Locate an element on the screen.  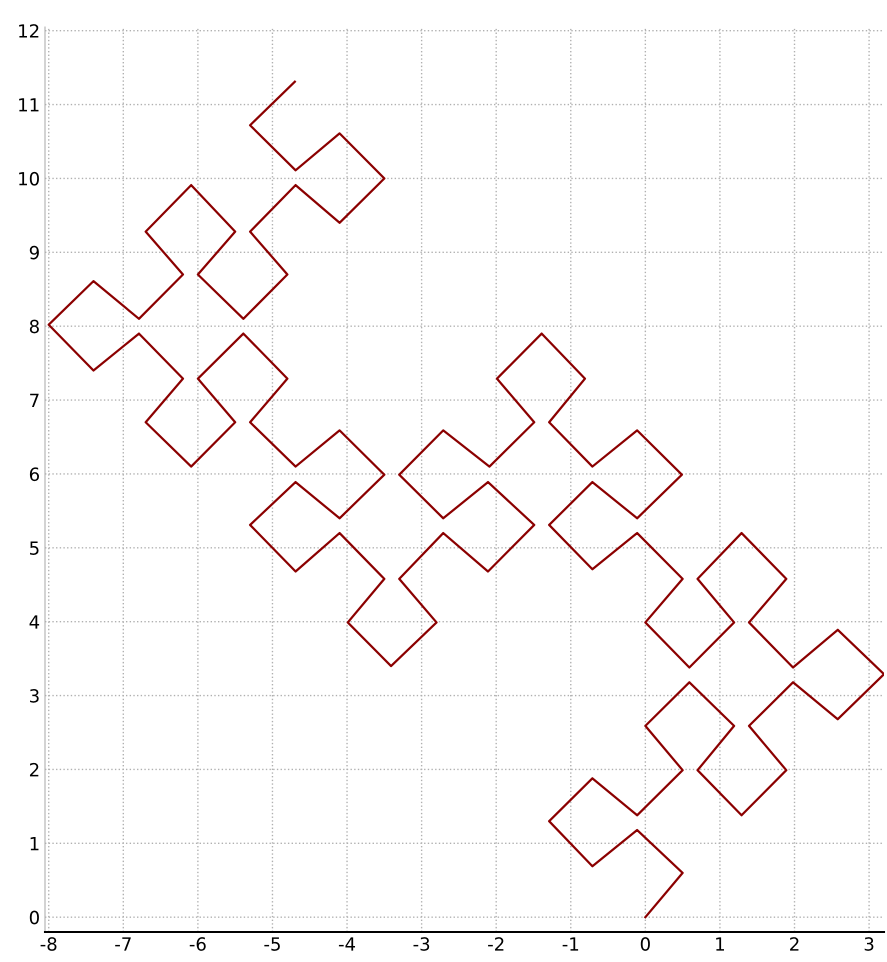
x-tick-label: -5 is located at coordinates (272, 944).